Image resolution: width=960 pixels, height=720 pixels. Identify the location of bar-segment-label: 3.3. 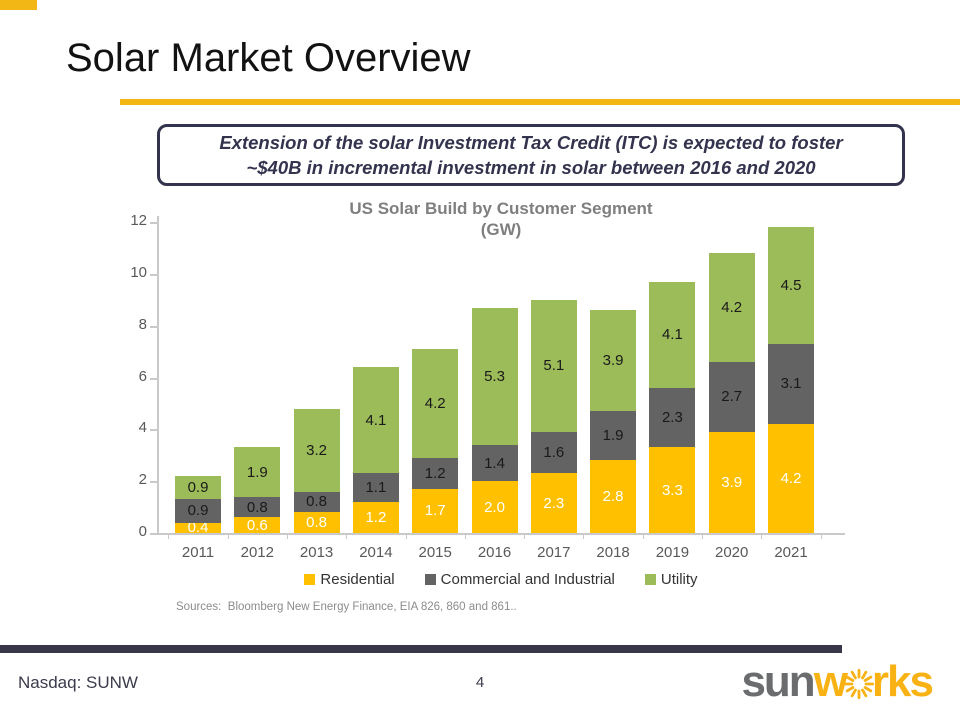
(672, 490).